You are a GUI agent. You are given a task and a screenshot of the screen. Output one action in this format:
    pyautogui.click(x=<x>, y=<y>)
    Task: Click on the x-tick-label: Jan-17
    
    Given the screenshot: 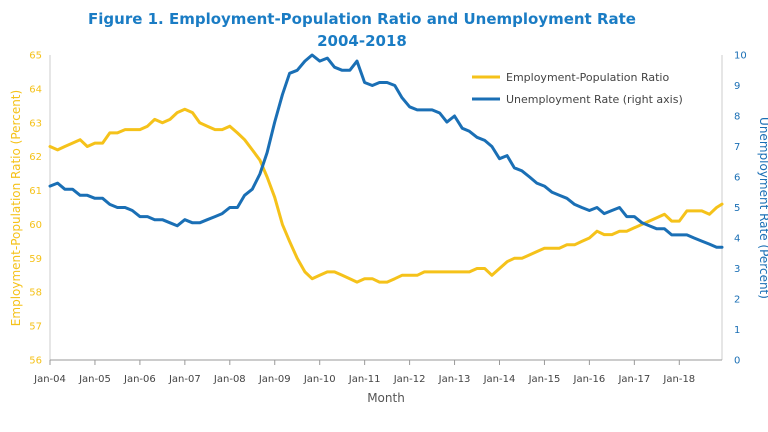 What is the action you would take?
    pyautogui.click(x=633, y=379)
    